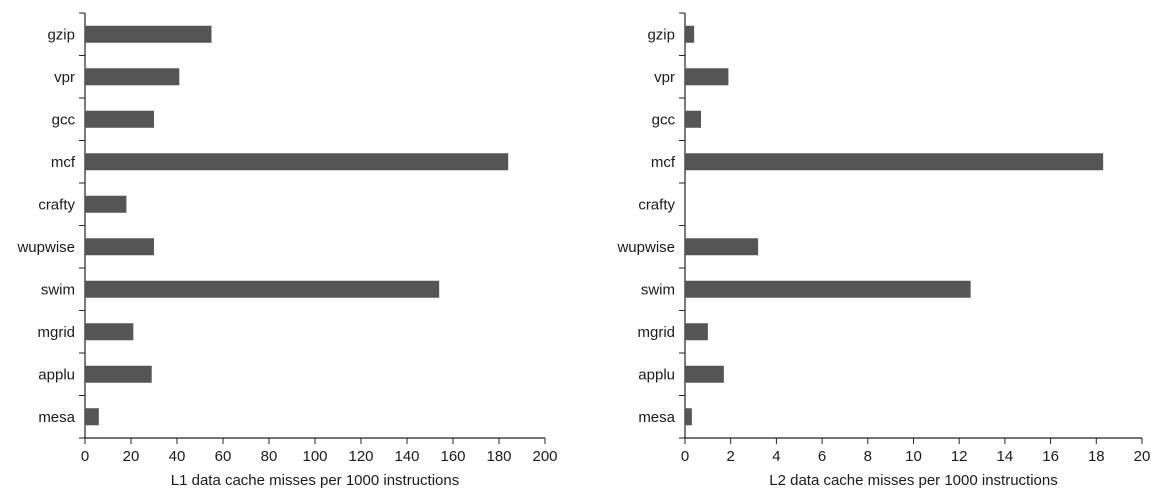  What do you see at coordinates (106, 204) in the screenshot?
I see `bar-crafty` at bounding box center [106, 204].